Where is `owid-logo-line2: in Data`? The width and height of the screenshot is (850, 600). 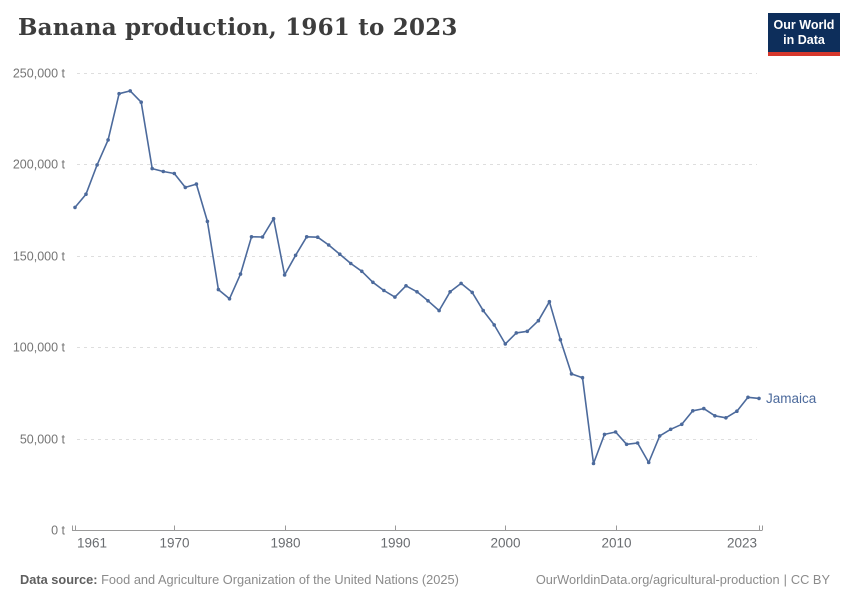
owid-logo-line2: in Data is located at coordinates (804, 39).